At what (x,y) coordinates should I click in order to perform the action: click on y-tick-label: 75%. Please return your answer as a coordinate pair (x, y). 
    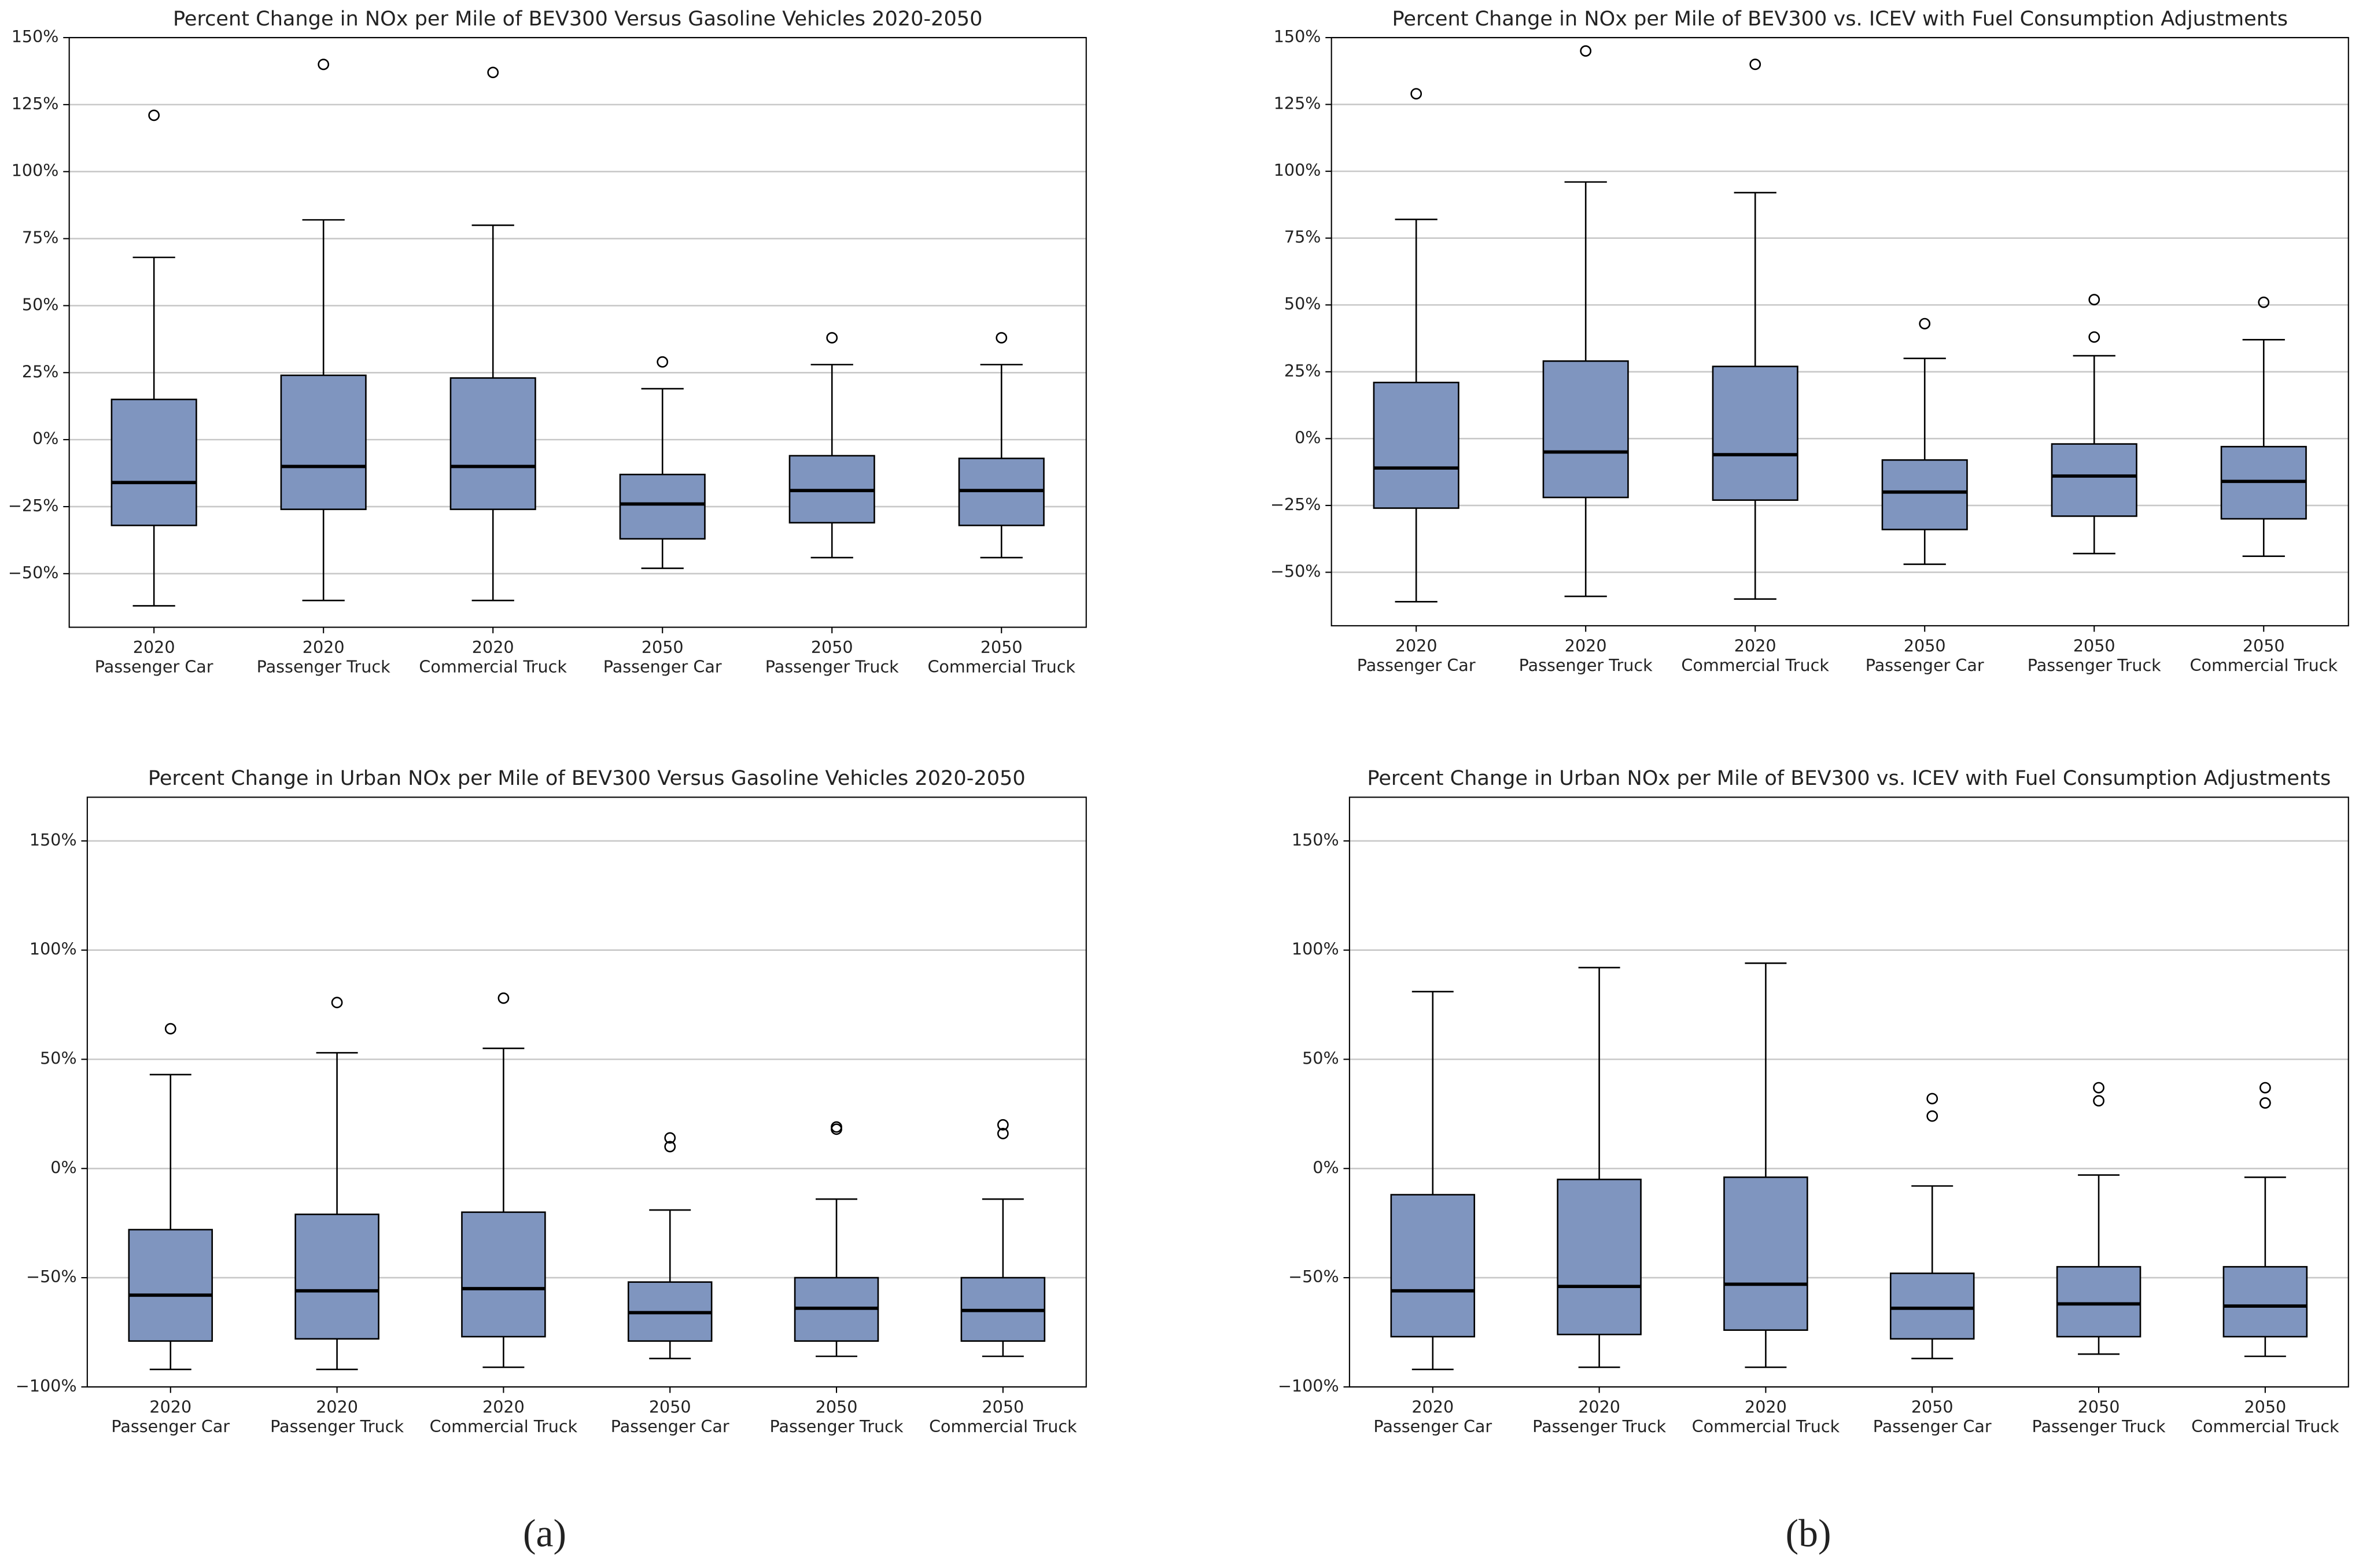
    Looking at the image, I should click on (1302, 237).